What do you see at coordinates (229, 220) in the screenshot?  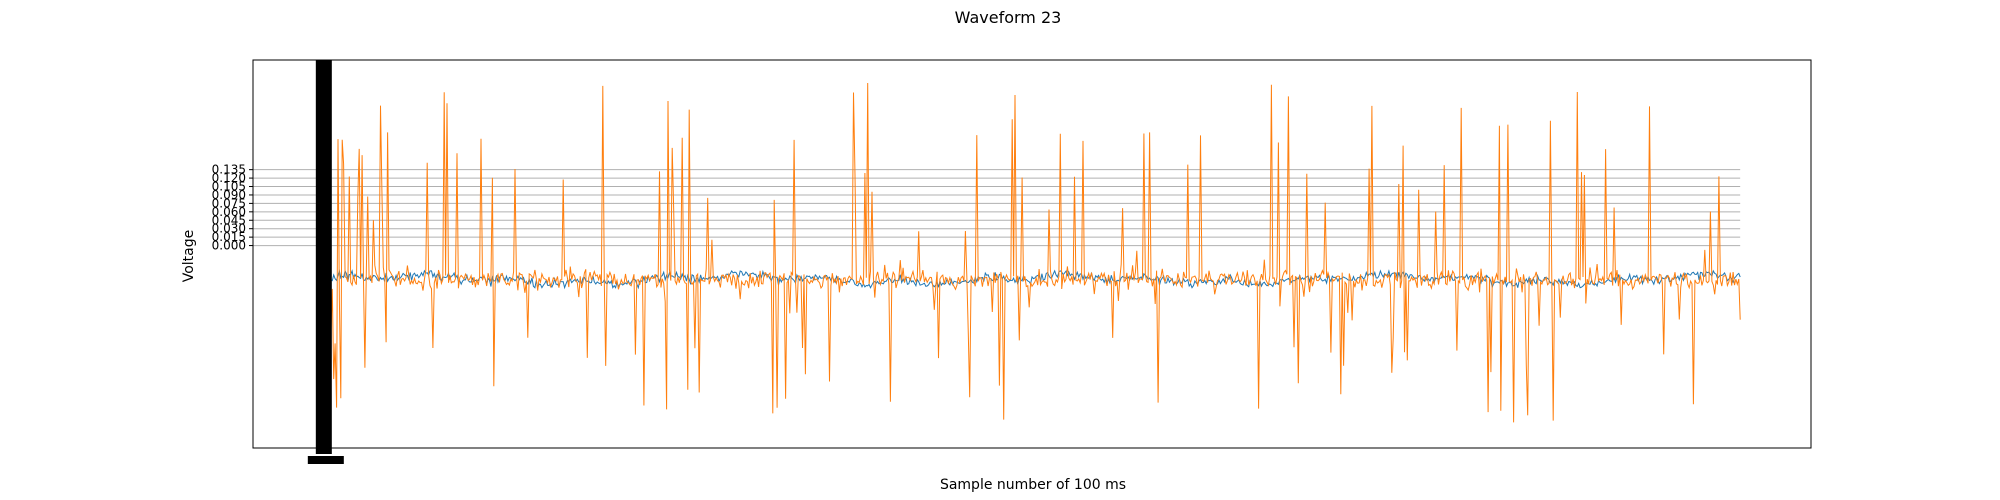 I see `y-tick-label: 0.045` at bounding box center [229, 220].